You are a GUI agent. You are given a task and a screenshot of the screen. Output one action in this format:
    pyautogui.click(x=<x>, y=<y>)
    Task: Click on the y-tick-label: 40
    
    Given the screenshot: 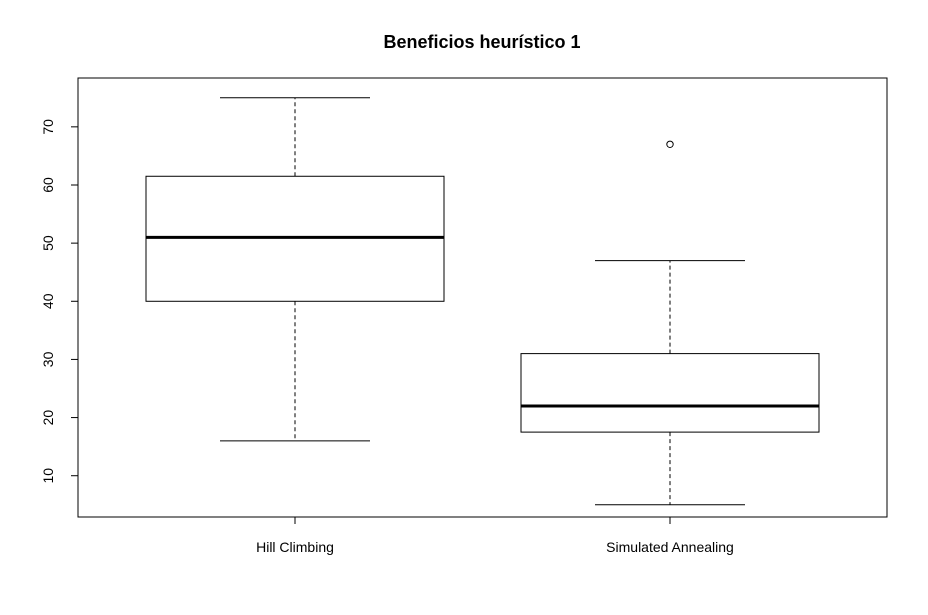 What is the action you would take?
    pyautogui.click(x=48, y=301)
    